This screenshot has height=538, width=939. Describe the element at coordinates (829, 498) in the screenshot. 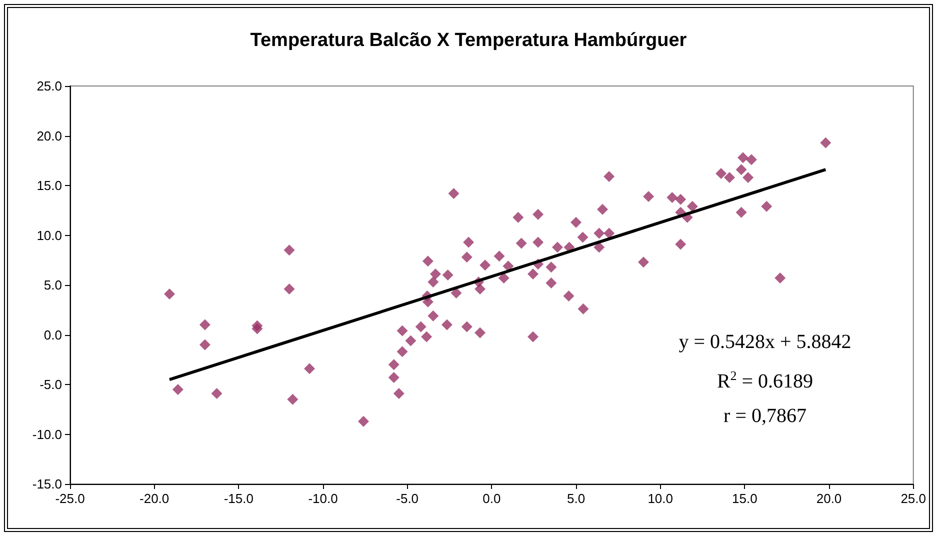

I see `x-tick-label: 20.0` at that location.